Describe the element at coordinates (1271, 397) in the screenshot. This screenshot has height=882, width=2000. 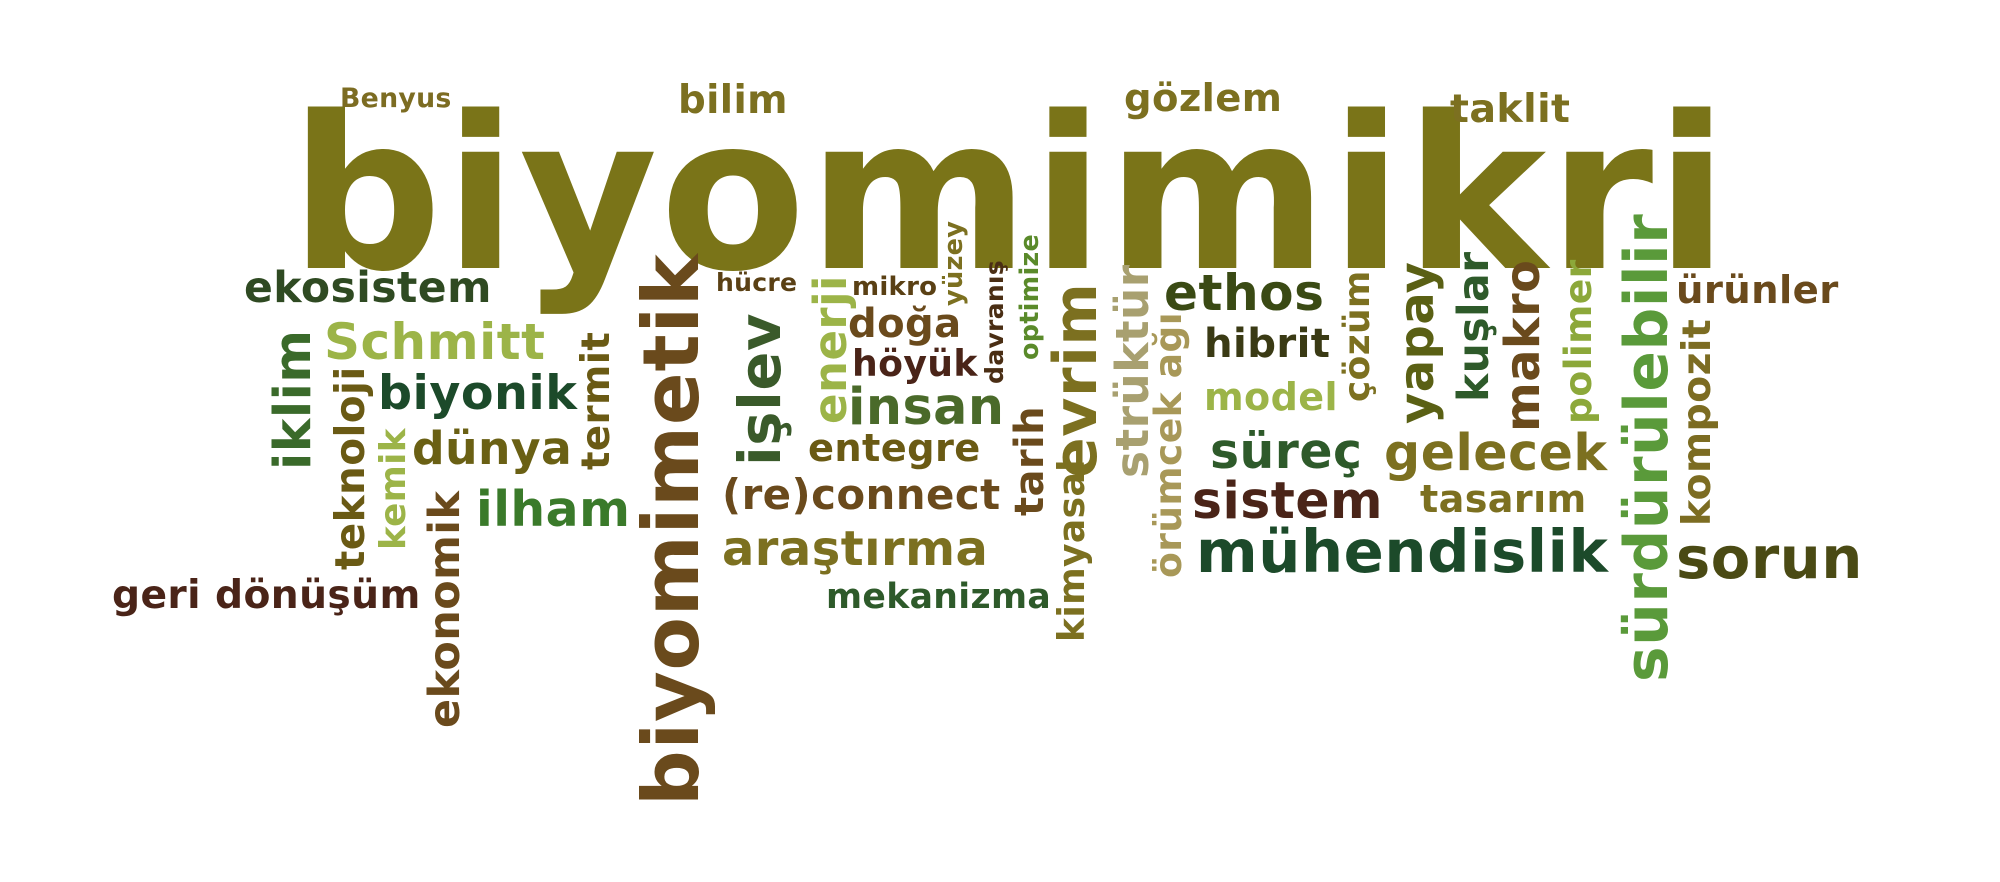
I see `word-model: model` at that location.